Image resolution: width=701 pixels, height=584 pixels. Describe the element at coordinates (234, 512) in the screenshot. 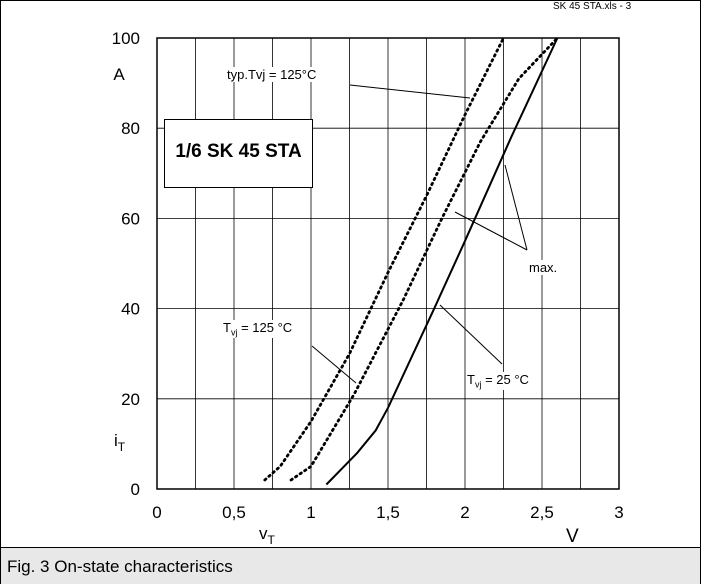

I see `x-tick-label: 0,5` at that location.